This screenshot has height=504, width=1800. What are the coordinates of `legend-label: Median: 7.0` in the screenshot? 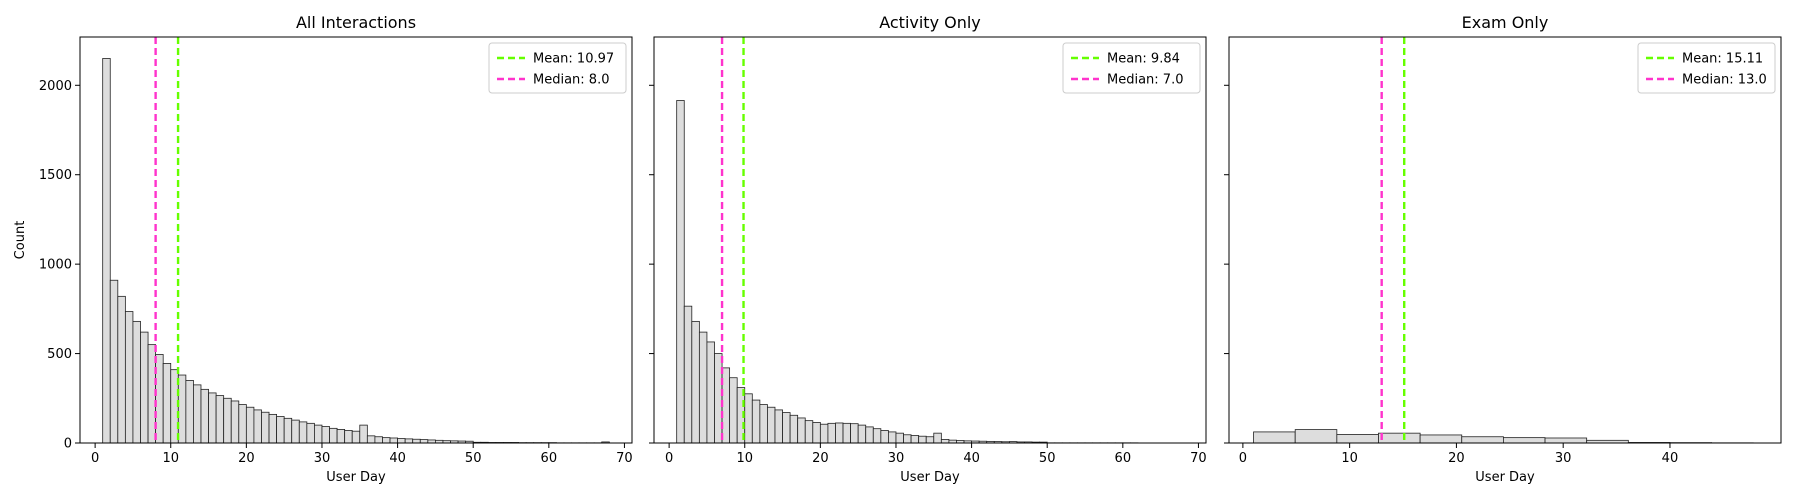 It's located at (1145, 80).